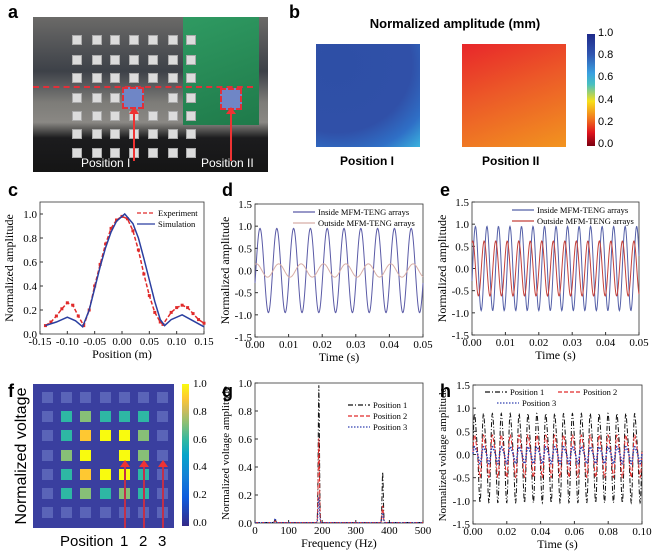  I want to click on x-tick-label: 0.08, so click(609, 532).